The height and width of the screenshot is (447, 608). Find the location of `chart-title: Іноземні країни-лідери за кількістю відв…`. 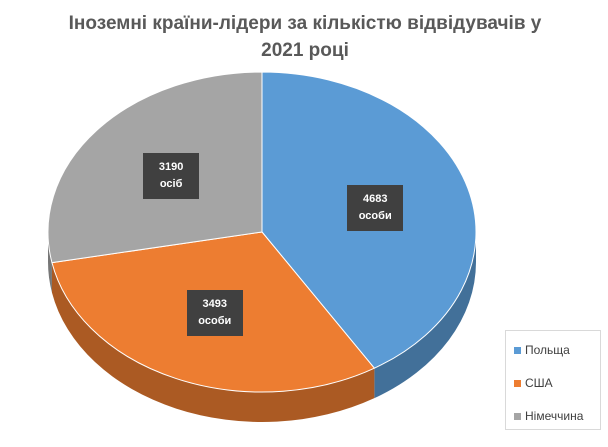

chart-title: Іноземні країни-лідери за кількістю відв… is located at coordinates (305, 37).